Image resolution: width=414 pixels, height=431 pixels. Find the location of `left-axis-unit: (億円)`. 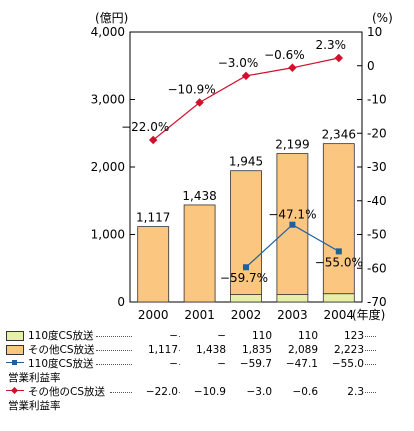

left-axis-unit: (億円) is located at coordinates (111, 18).